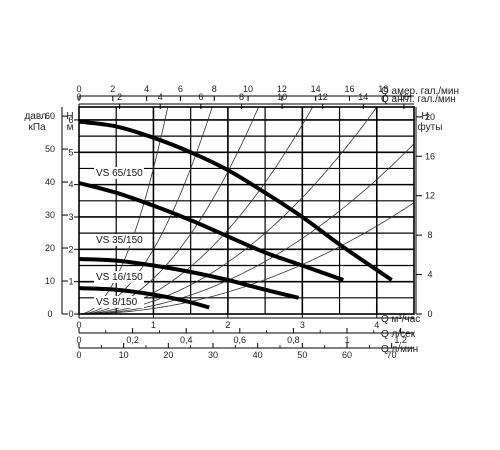  What do you see at coordinates (293, 340) in the screenshot?
I see `tick-label-ls: 0,8` at bounding box center [293, 340].